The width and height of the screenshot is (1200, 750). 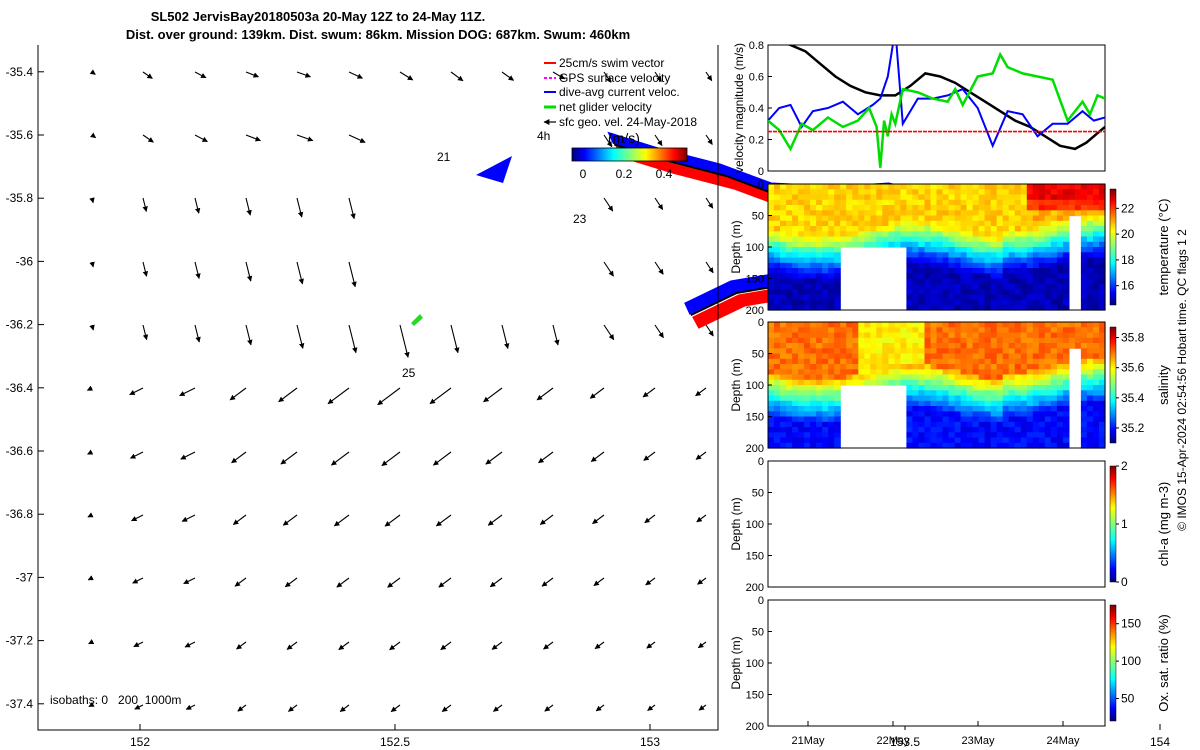 What do you see at coordinates (1124, 524) in the screenshot?
I see `colorbar-tick-label: 1` at bounding box center [1124, 524].